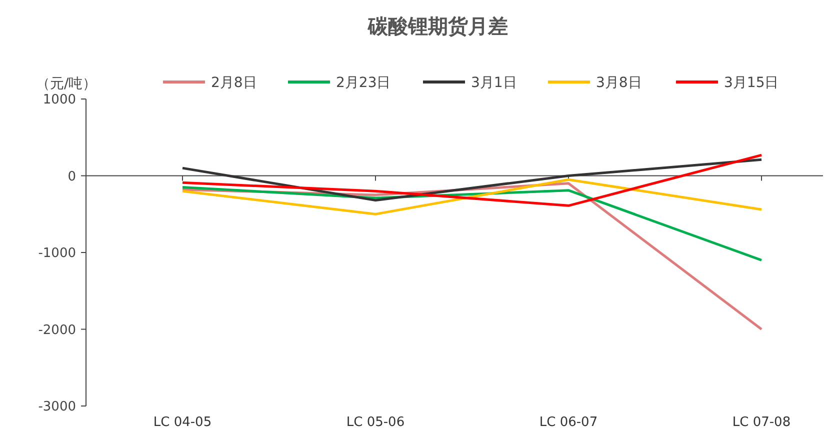  Describe the element at coordinates (568, 422) in the screenshot. I see `x-tick-label: LC 06-07` at that location.